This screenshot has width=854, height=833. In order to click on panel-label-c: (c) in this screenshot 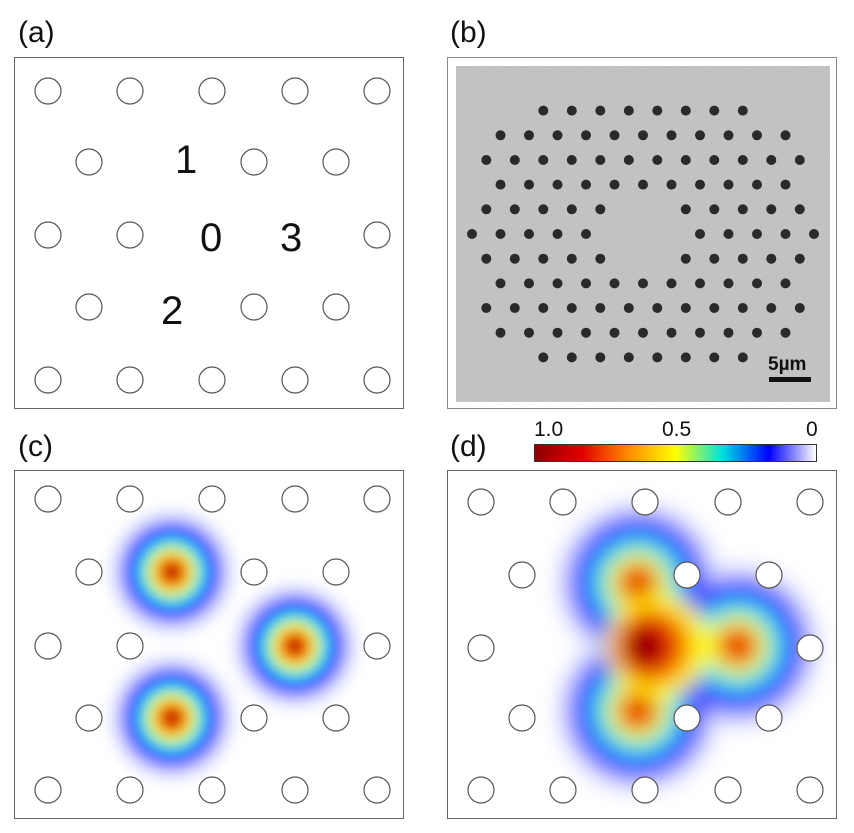, I will do `click(35, 446)`.